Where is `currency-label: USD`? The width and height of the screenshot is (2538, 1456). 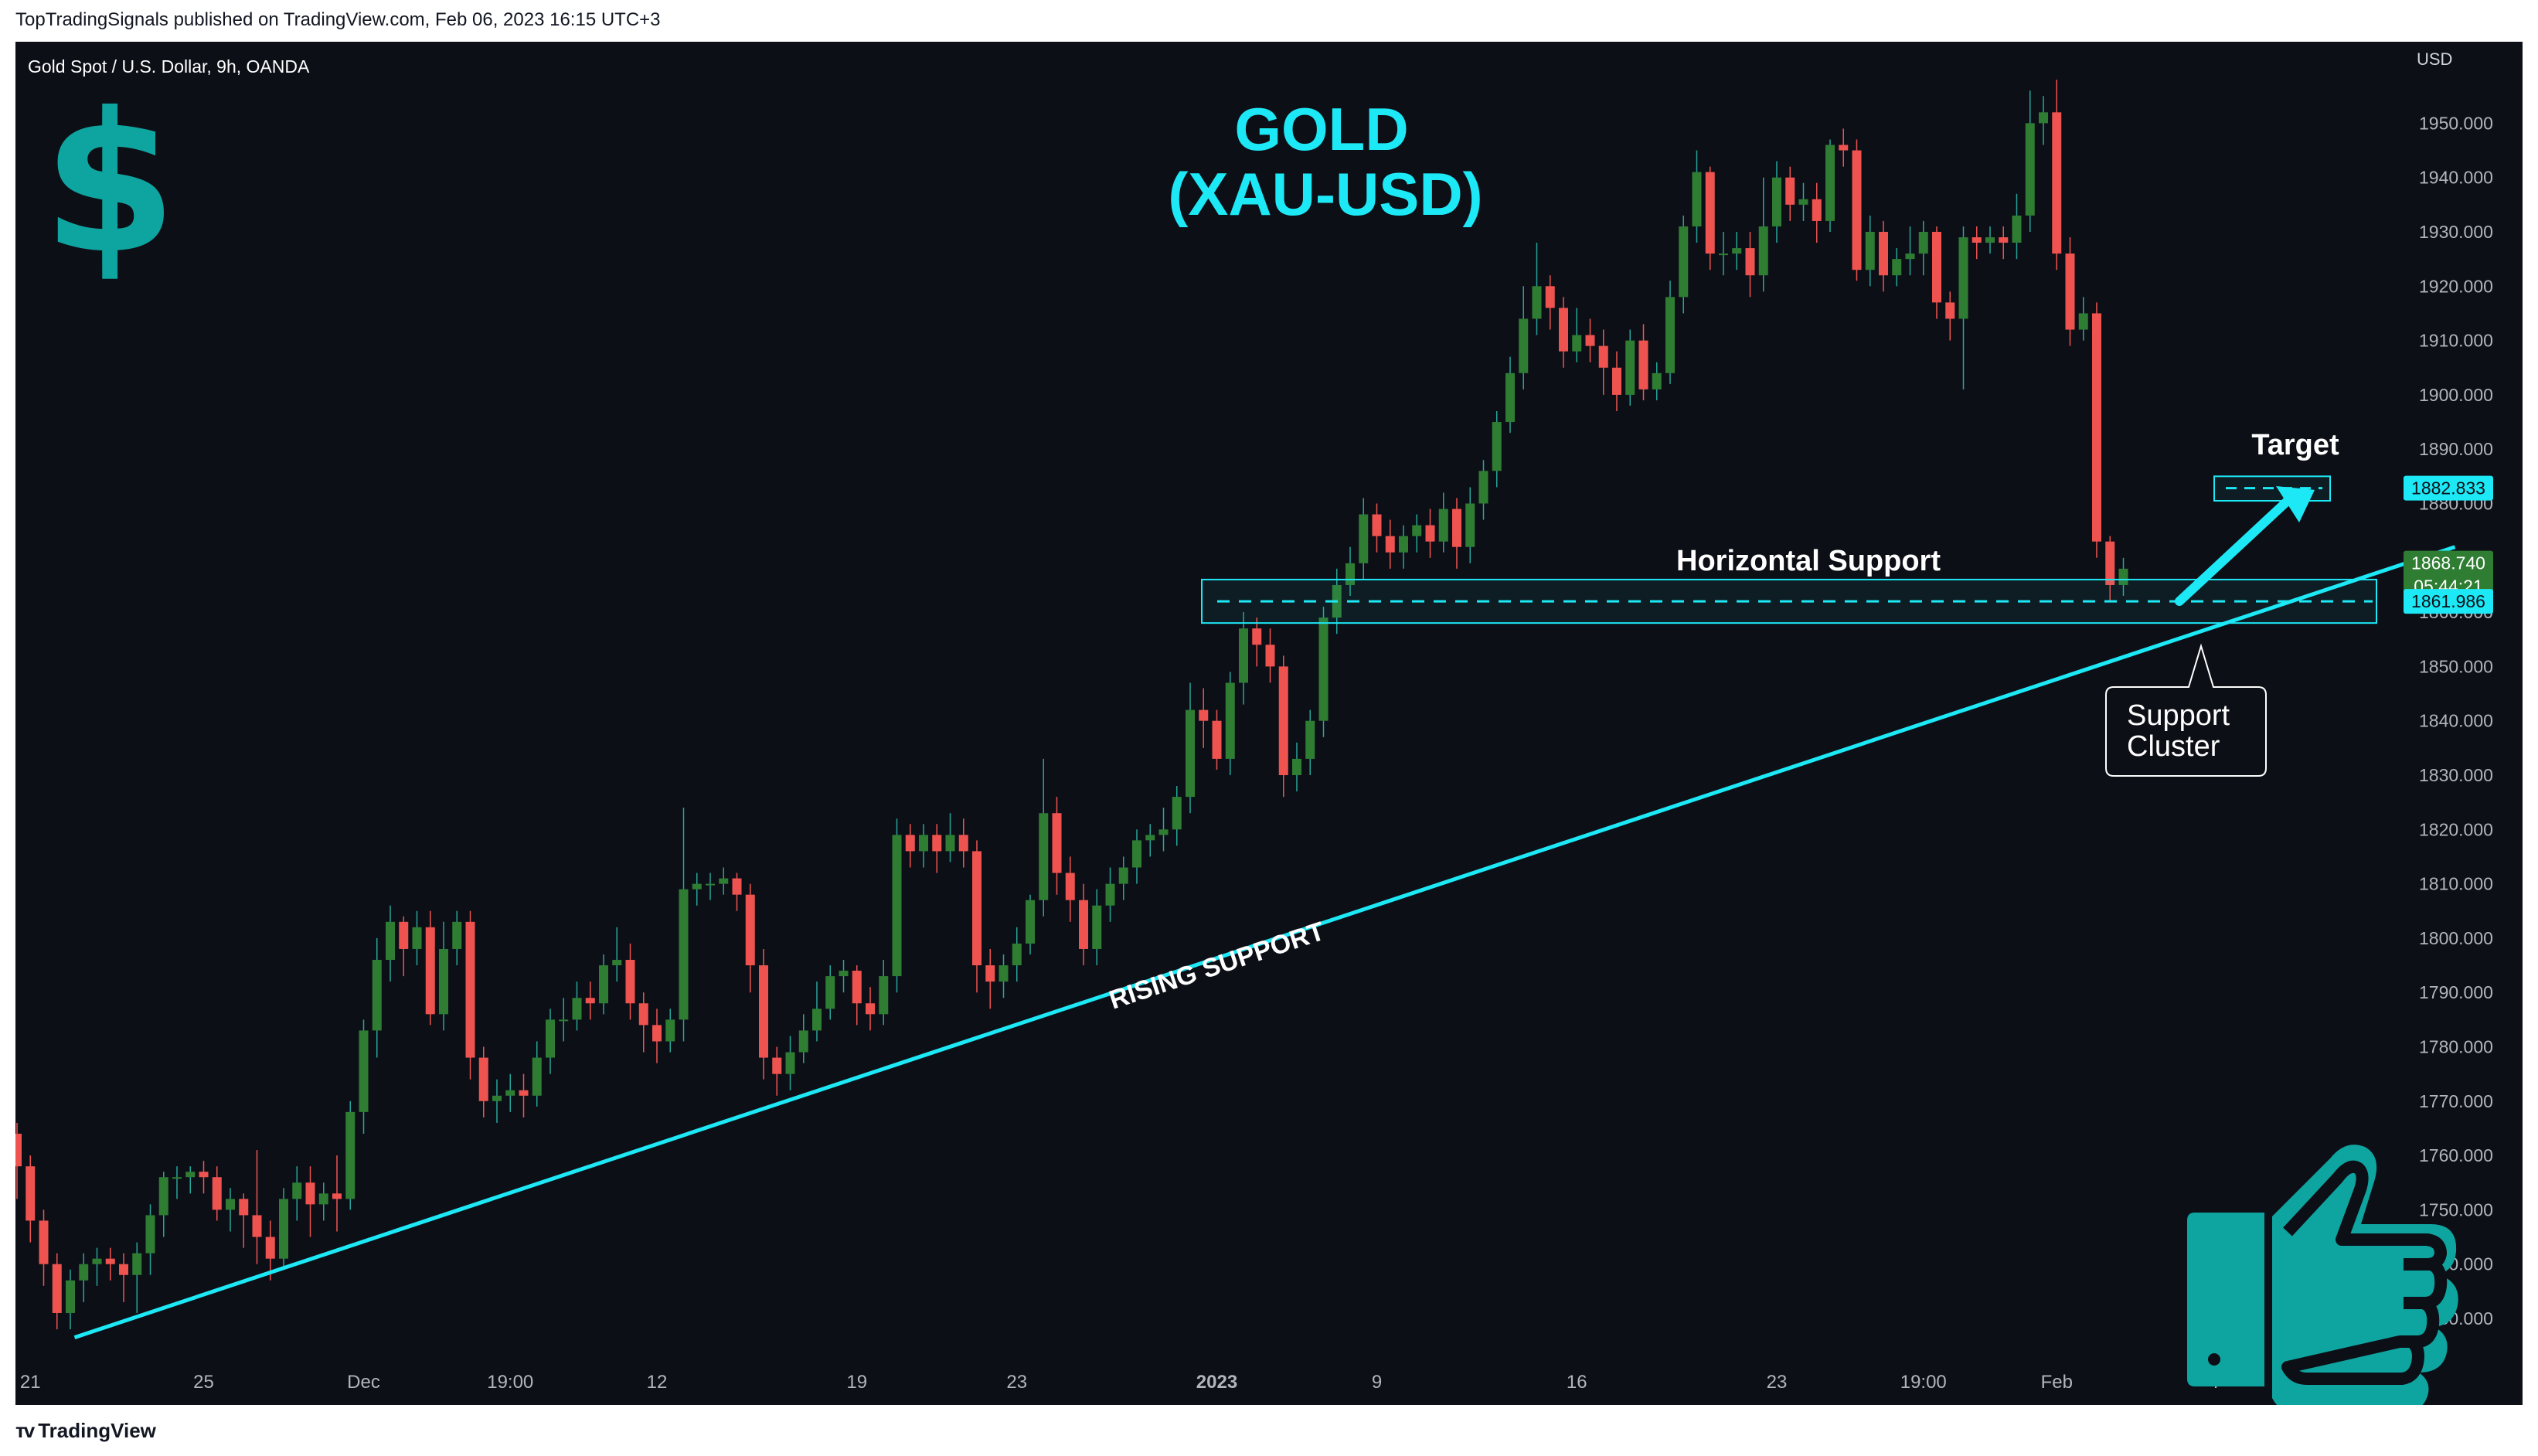 currency-label: USD is located at coordinates (2435, 59).